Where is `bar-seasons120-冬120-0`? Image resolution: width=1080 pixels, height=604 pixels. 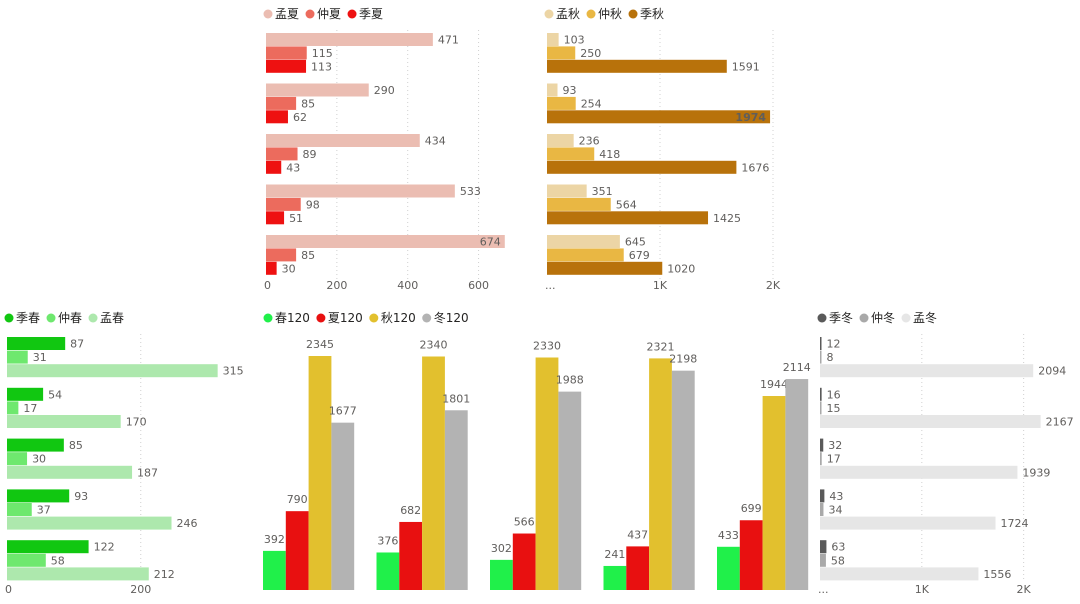 bar-seasons120-冬120-0 is located at coordinates (343, 506).